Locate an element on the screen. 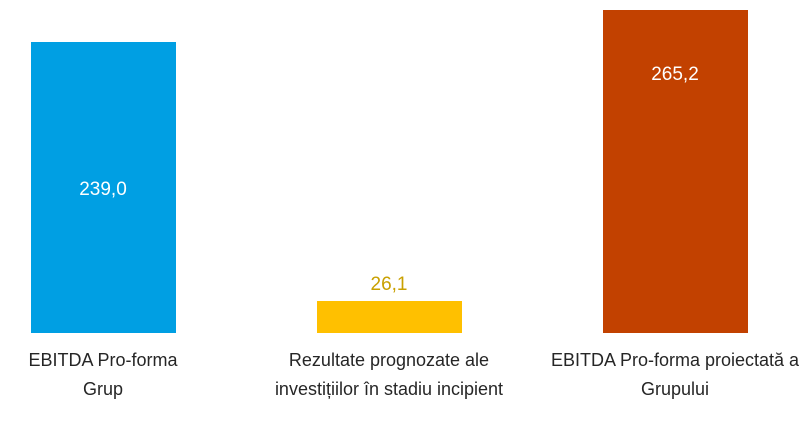 This screenshot has width=800, height=447. value-label: 265,2 is located at coordinates (675, 74).